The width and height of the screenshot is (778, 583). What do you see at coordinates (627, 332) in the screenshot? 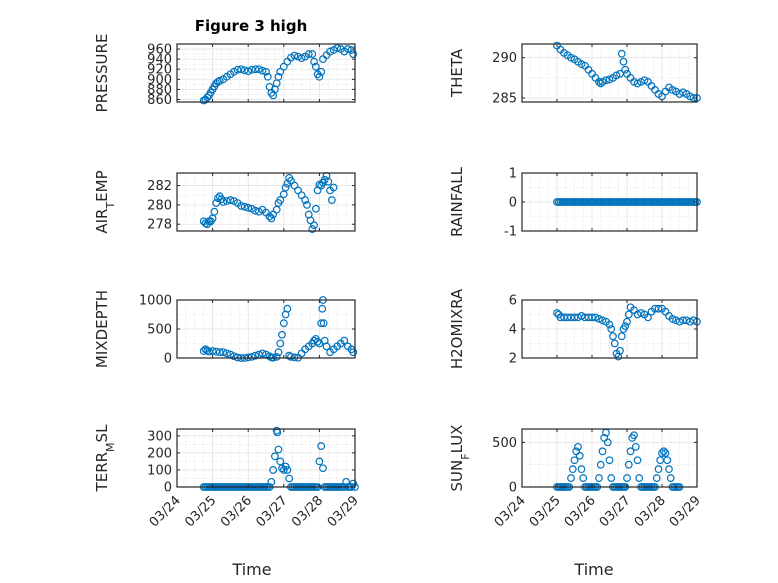
I see `data-series-h2omixra` at bounding box center [627, 332].